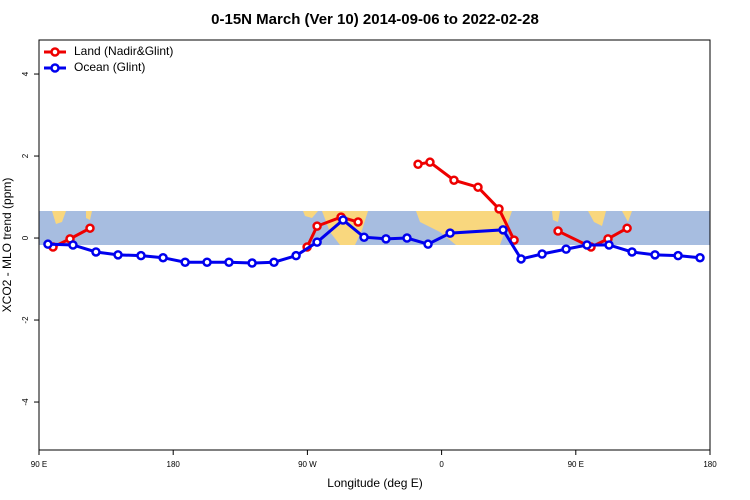 The image size is (750, 500). I want to click on y-axis-label: XCO2 - MLO trend (ppm), so click(7, 245).